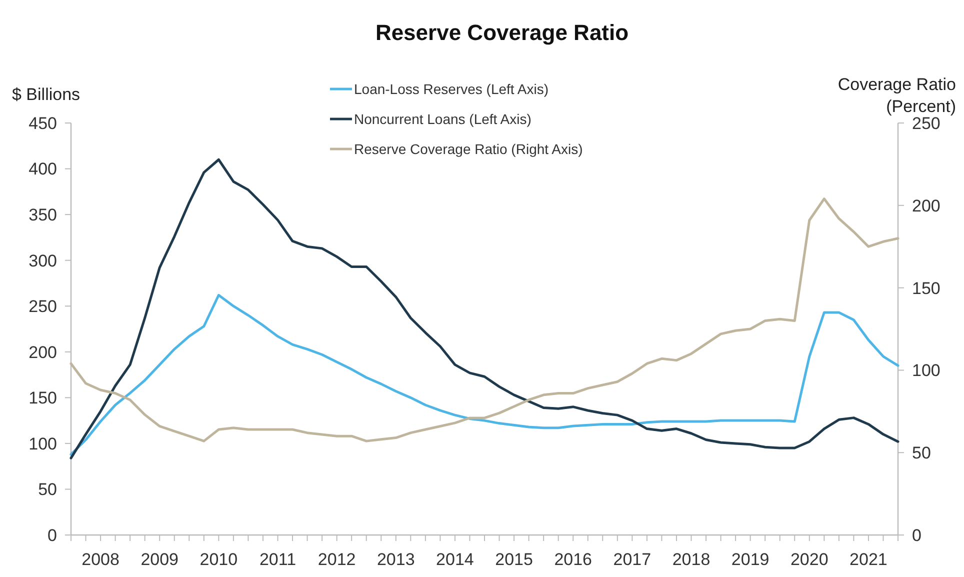 The width and height of the screenshot is (964, 577). I want to click on y-tick-label: 400, so click(42, 169).